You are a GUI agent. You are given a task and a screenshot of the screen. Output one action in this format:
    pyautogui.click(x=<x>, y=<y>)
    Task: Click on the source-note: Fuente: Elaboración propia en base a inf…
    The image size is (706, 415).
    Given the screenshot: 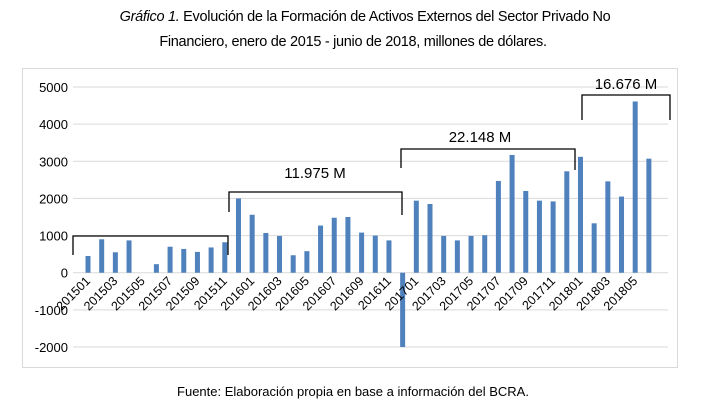 What is the action you would take?
    pyautogui.click(x=353, y=391)
    